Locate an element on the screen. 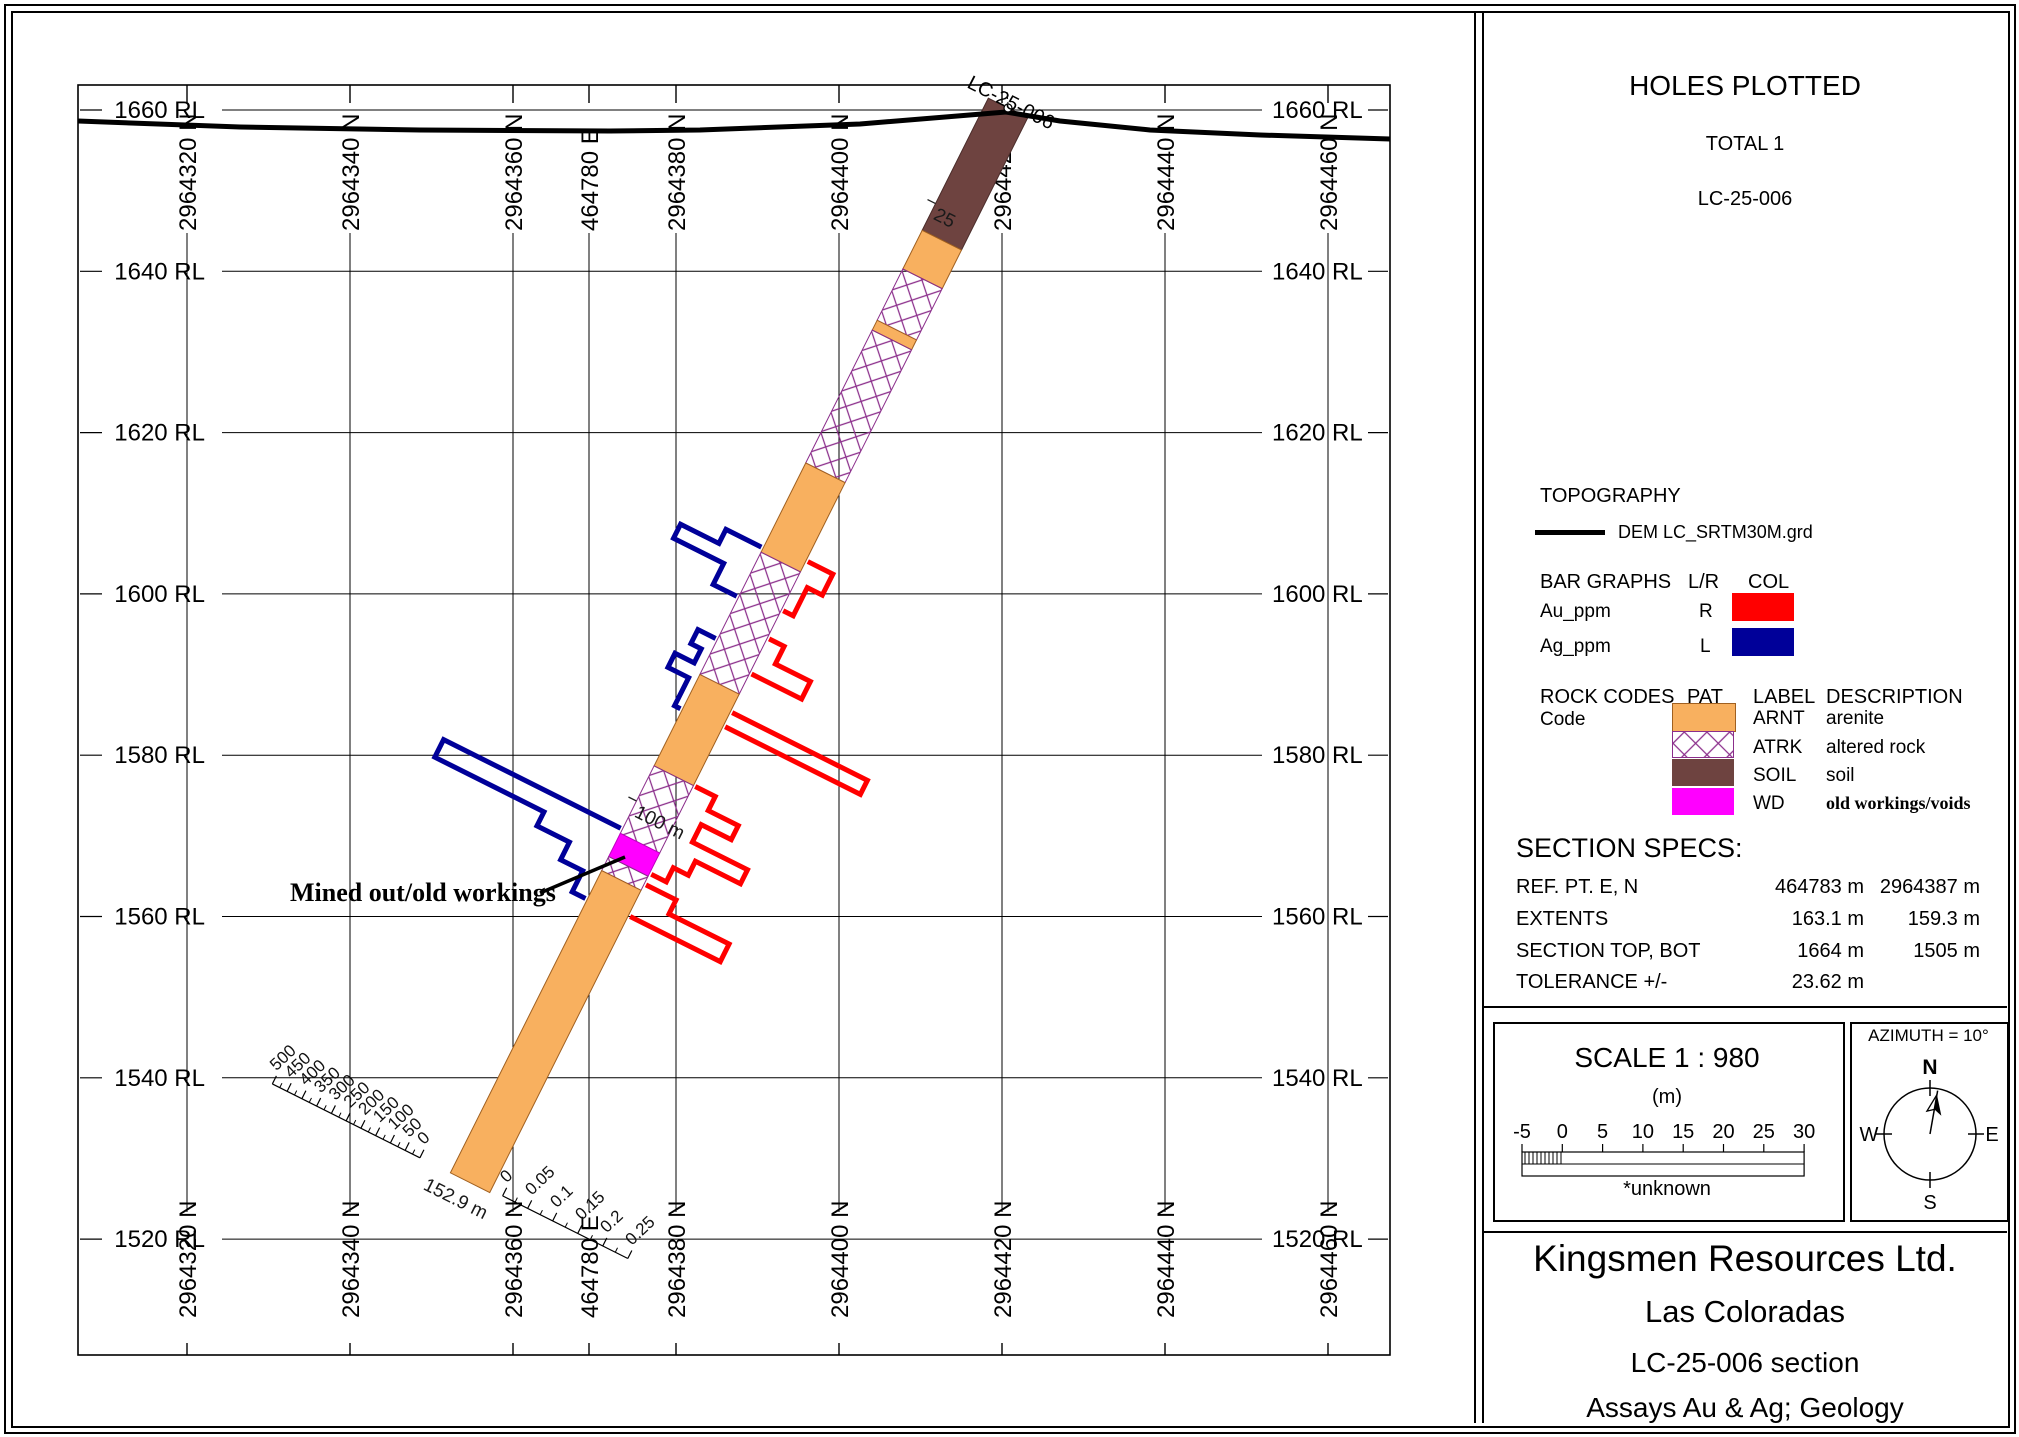 The width and height of the screenshot is (2019, 1437). northing-label-top: 2964380 N is located at coordinates (677, 172).